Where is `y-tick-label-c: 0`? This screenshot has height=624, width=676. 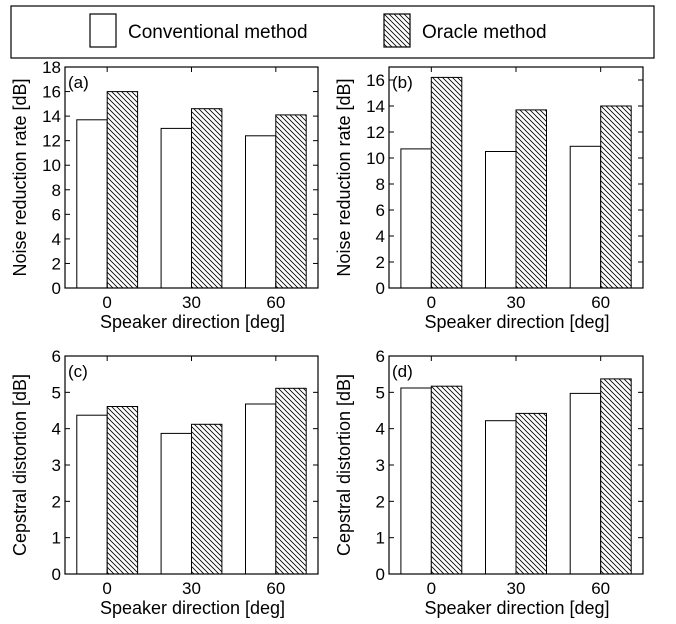 y-tick-label-c: 0 is located at coordinates (56, 574).